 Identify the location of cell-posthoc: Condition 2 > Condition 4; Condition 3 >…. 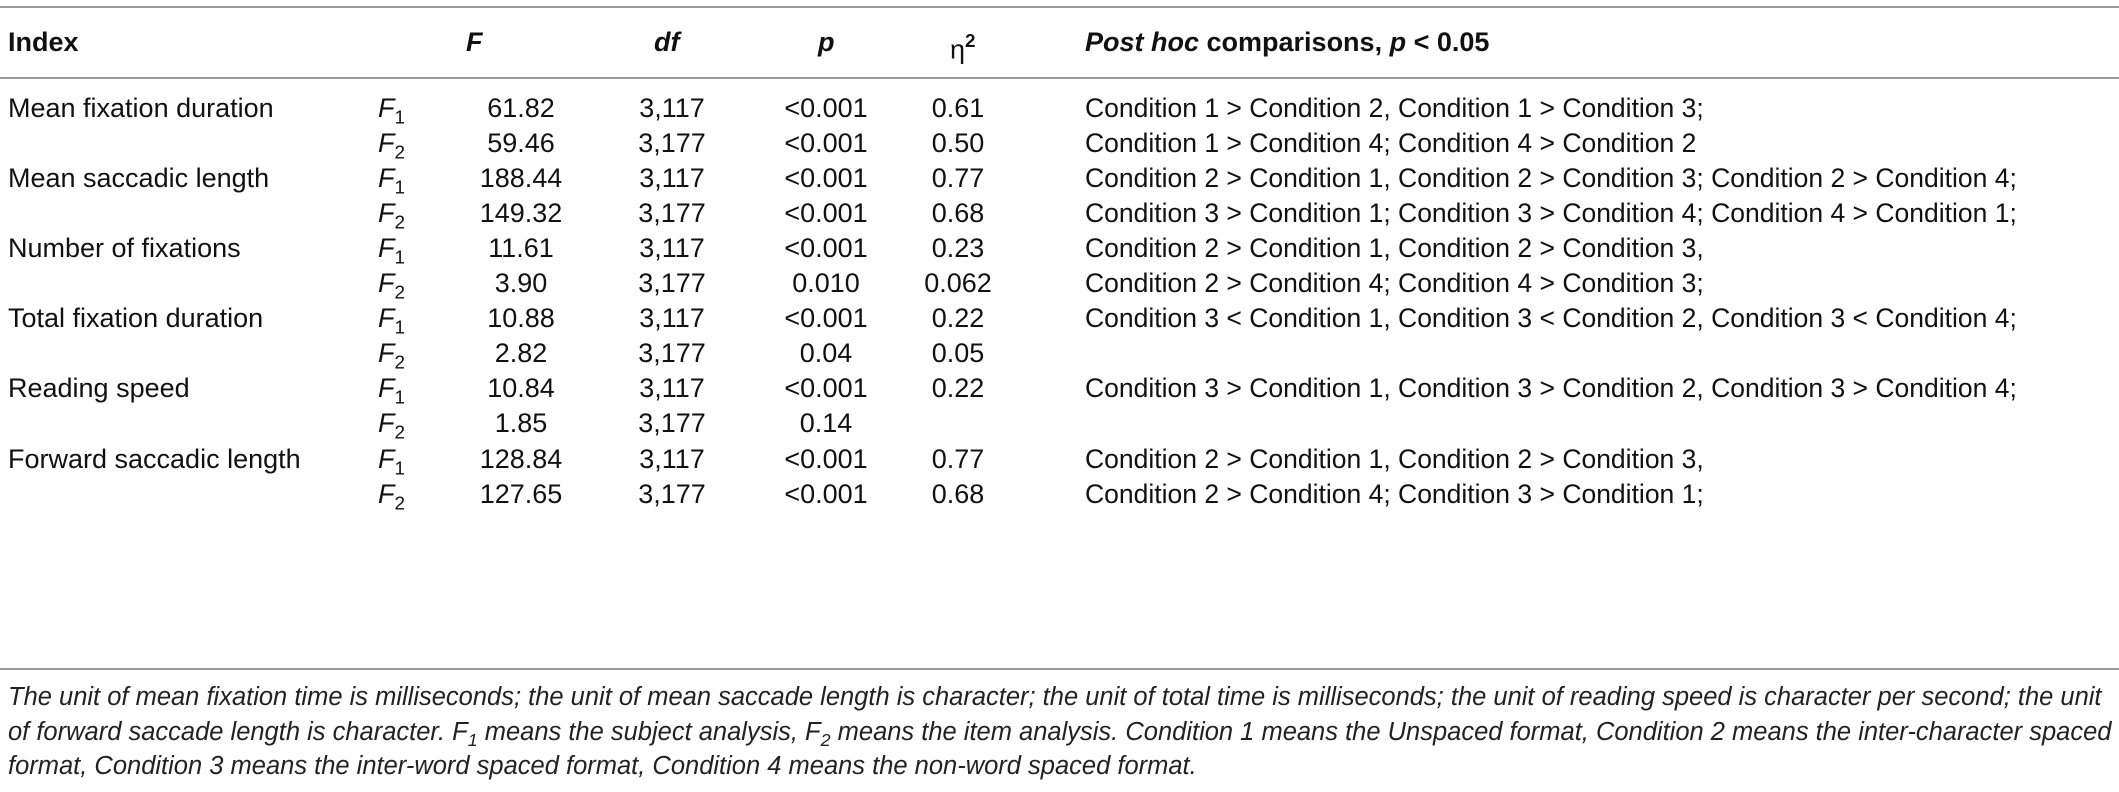
(1394, 493).